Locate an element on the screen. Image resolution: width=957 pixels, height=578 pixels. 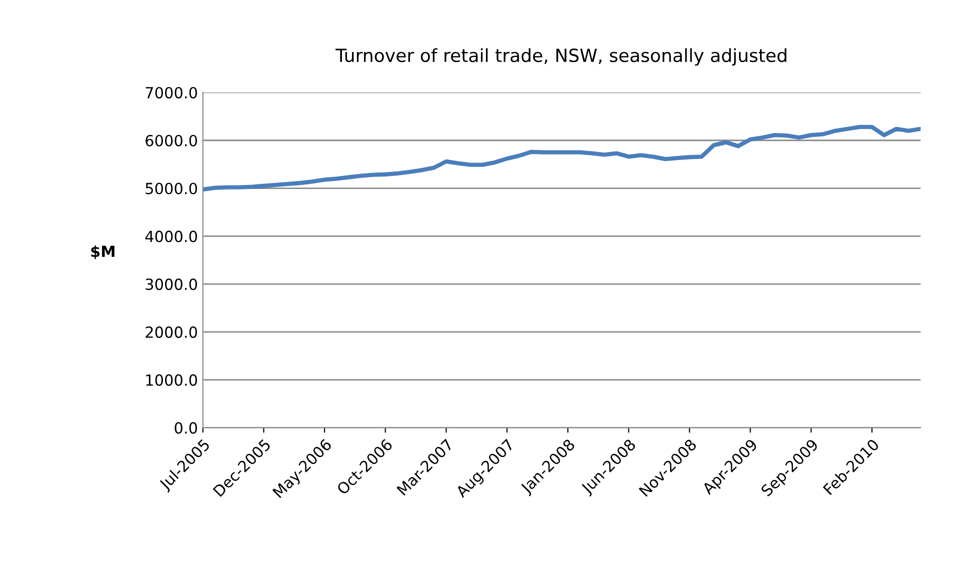
y-axis-title: $M is located at coordinates (102, 252).